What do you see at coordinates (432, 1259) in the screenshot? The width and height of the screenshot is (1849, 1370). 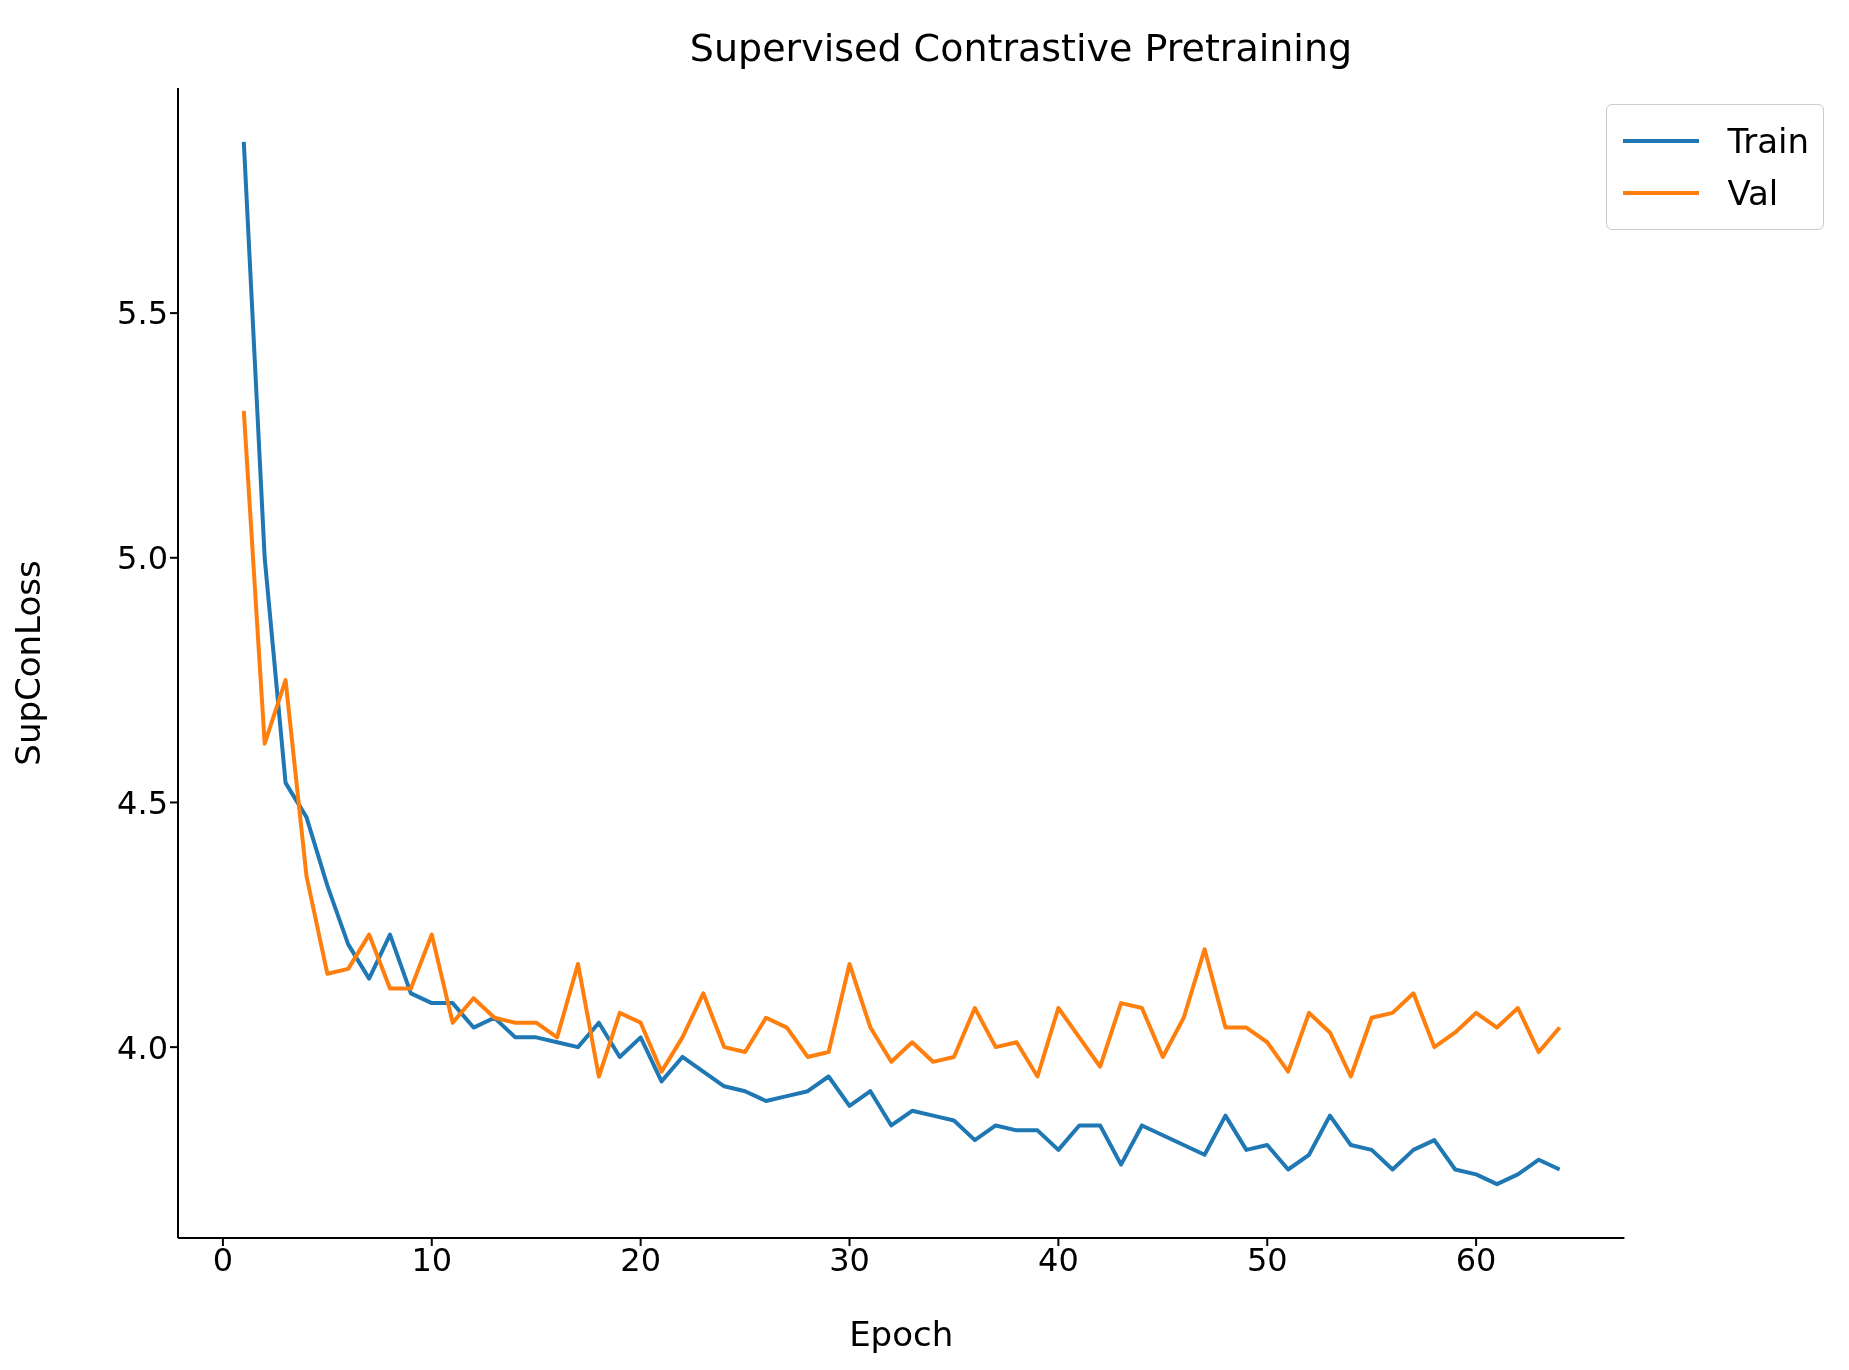 I see `x-tick-label: 10` at bounding box center [432, 1259].